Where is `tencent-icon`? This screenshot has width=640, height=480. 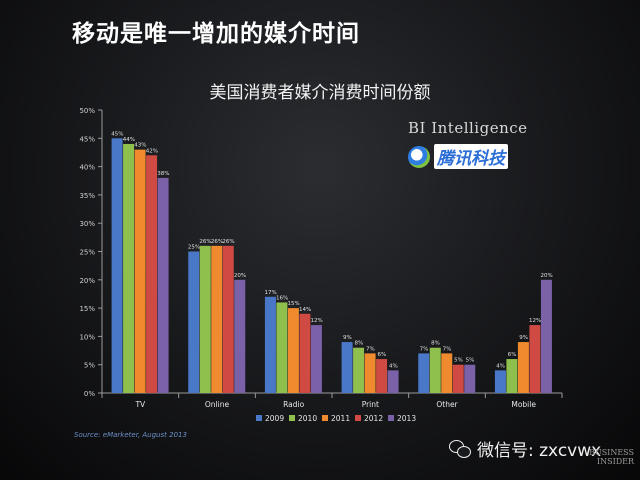 tencent-icon is located at coordinates (419, 156).